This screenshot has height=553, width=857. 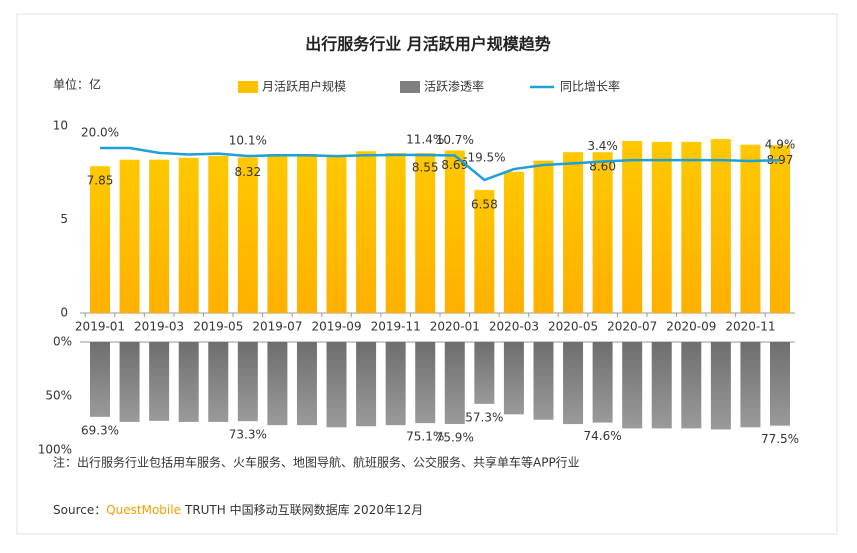 What do you see at coordinates (603, 436) in the screenshot?
I see `bar-label: 74.6%` at bounding box center [603, 436].